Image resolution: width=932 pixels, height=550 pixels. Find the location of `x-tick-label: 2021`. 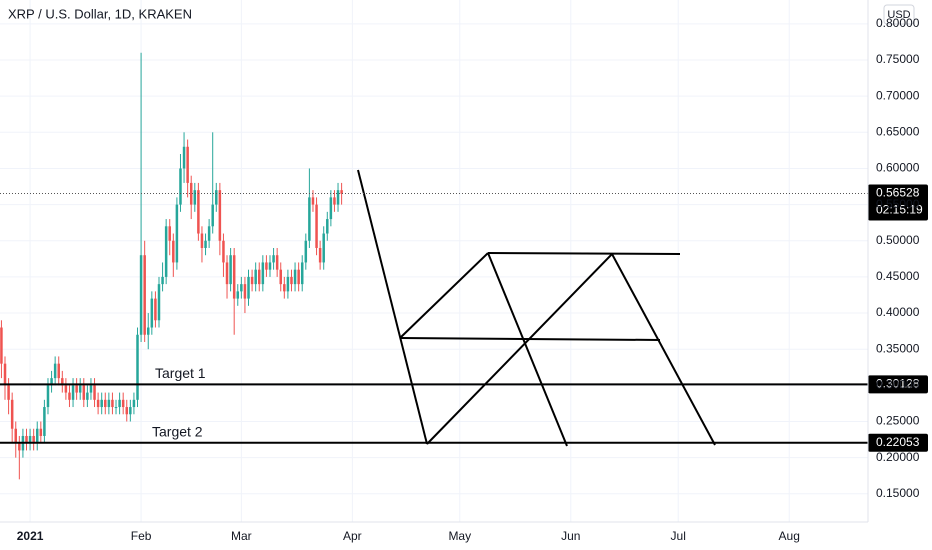

x-tick-label: 2021 is located at coordinates (30, 536).